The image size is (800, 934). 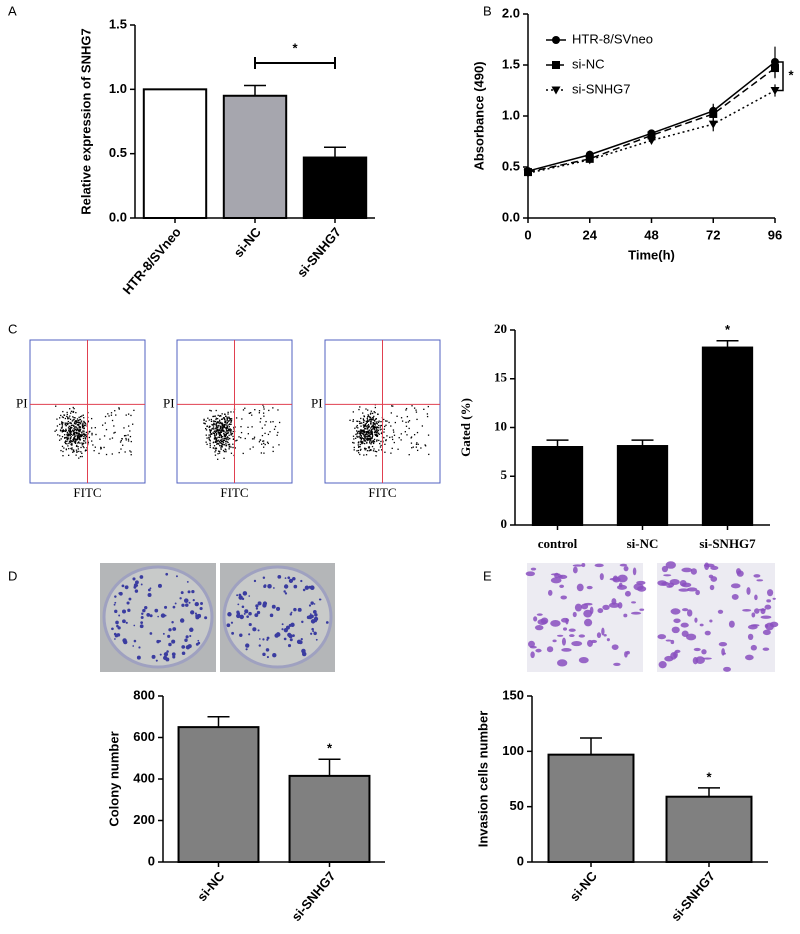 I want to click on x-tick-label: 72, so click(x=713, y=234).